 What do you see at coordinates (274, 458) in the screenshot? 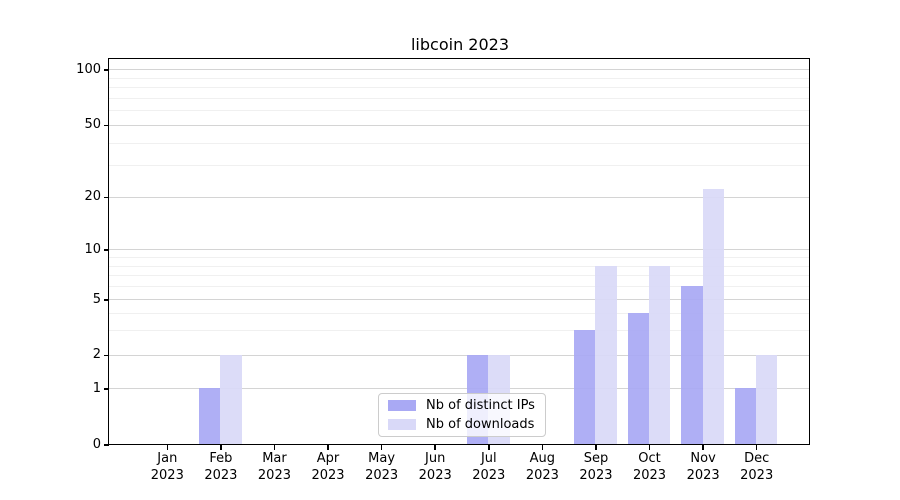
I see `x-tick-month: Mar` at bounding box center [274, 458].